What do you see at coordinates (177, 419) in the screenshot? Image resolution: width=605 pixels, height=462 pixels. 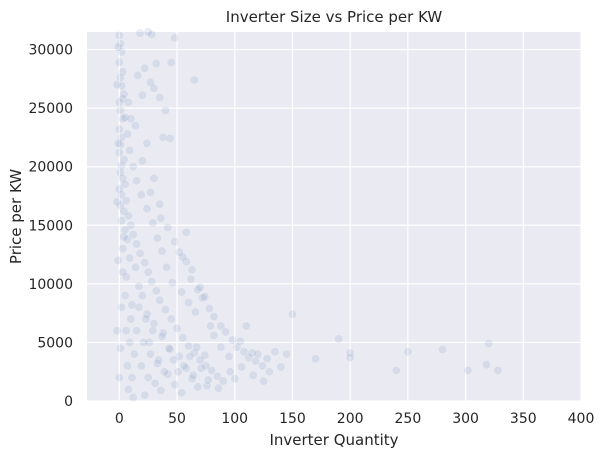 I see `x-tick-label: 50` at bounding box center [177, 419].